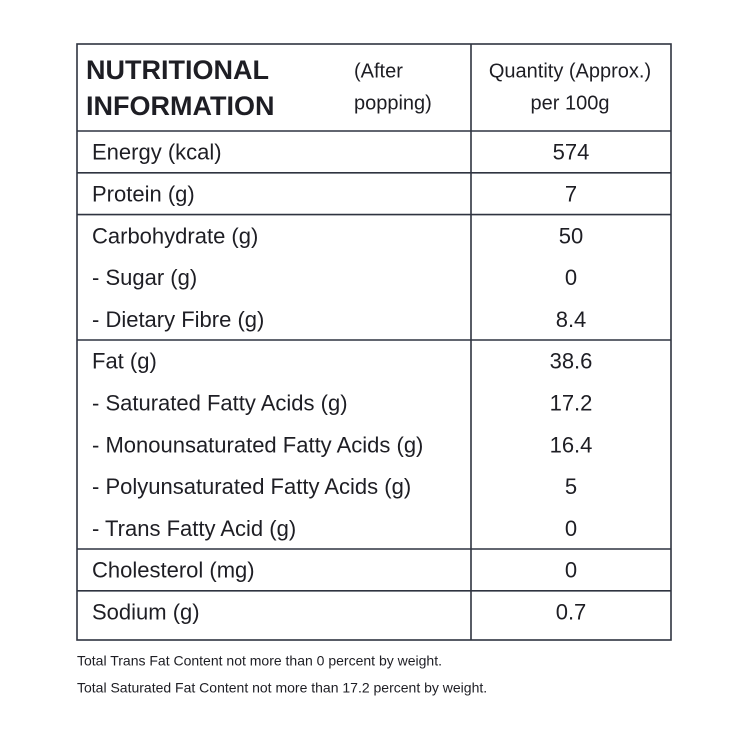 This screenshot has width=748, height=742. I want to click on nutrient-label: Fat (g), so click(124, 361).